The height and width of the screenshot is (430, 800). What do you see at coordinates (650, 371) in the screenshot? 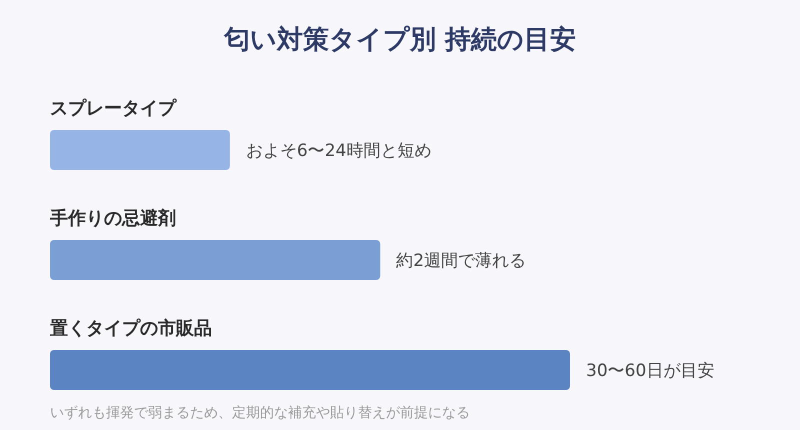
I see `annotation: 30〜60日が目安` at bounding box center [650, 371].